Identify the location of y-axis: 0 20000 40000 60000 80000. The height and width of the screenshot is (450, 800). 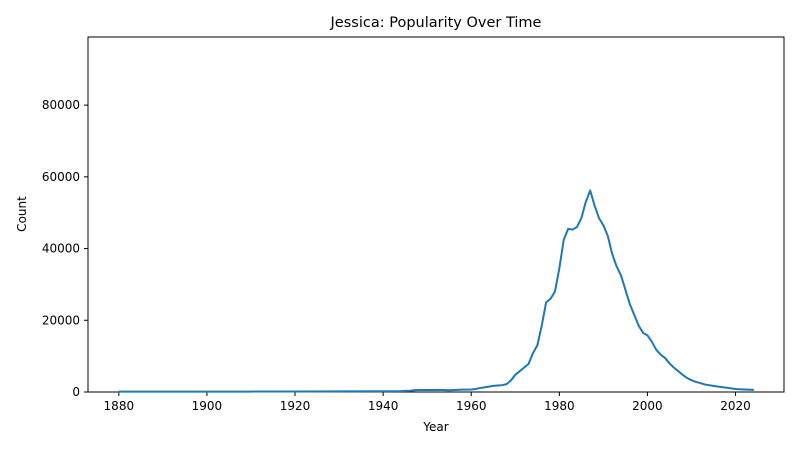
(65, 248).